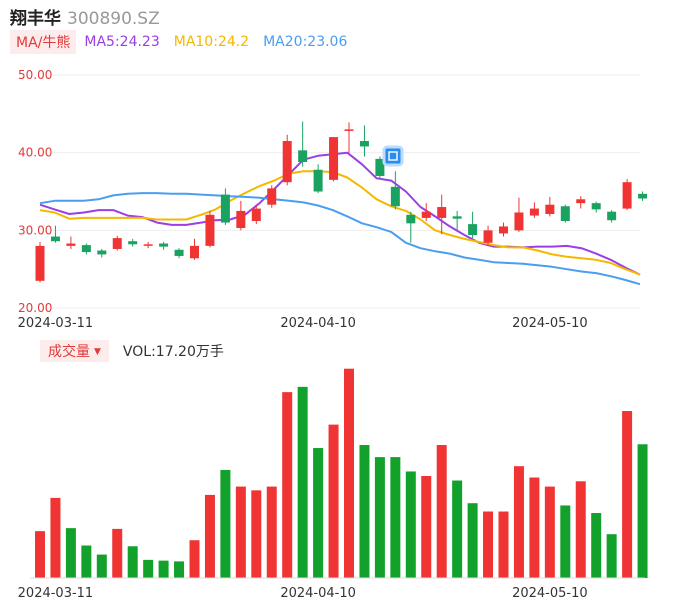  What do you see at coordinates (340, 239) in the screenshot?
I see `ma20-line` at bounding box center [340, 239].